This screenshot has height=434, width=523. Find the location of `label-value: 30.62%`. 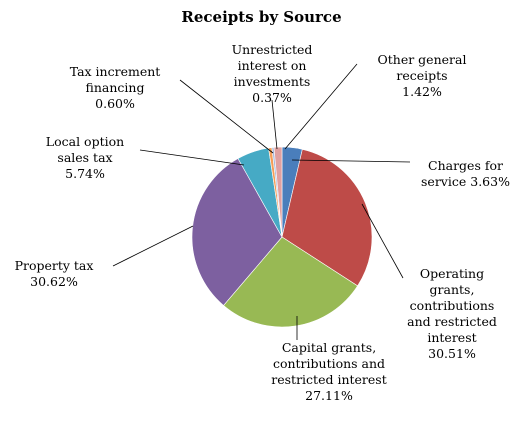

label-value: 30.62% is located at coordinates (54, 281).